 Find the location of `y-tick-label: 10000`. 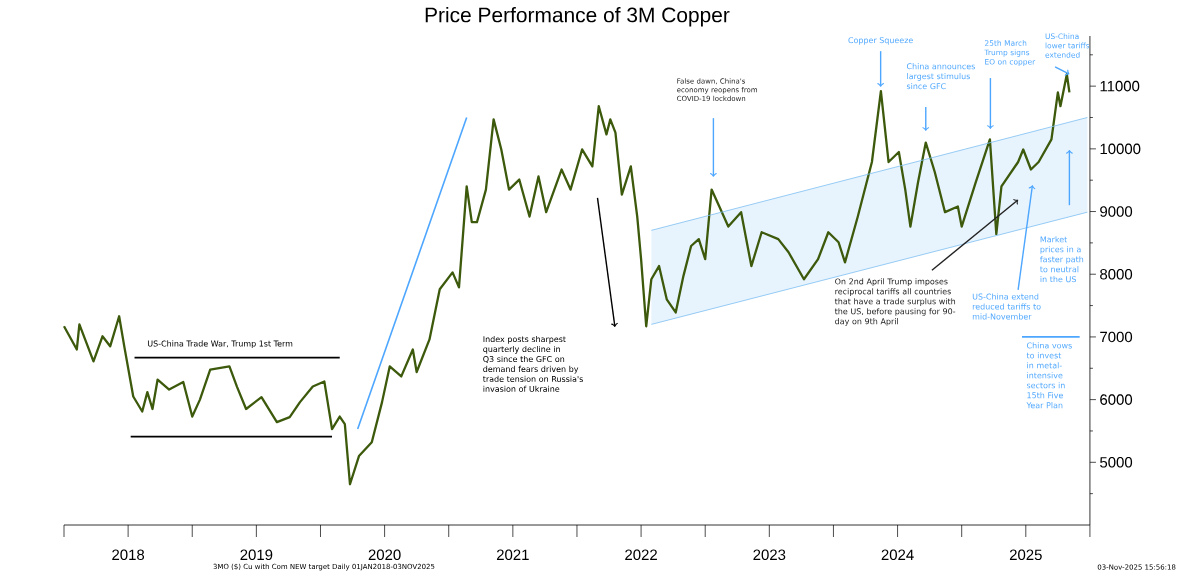

y-tick-label: 10000 is located at coordinates (1120, 149).